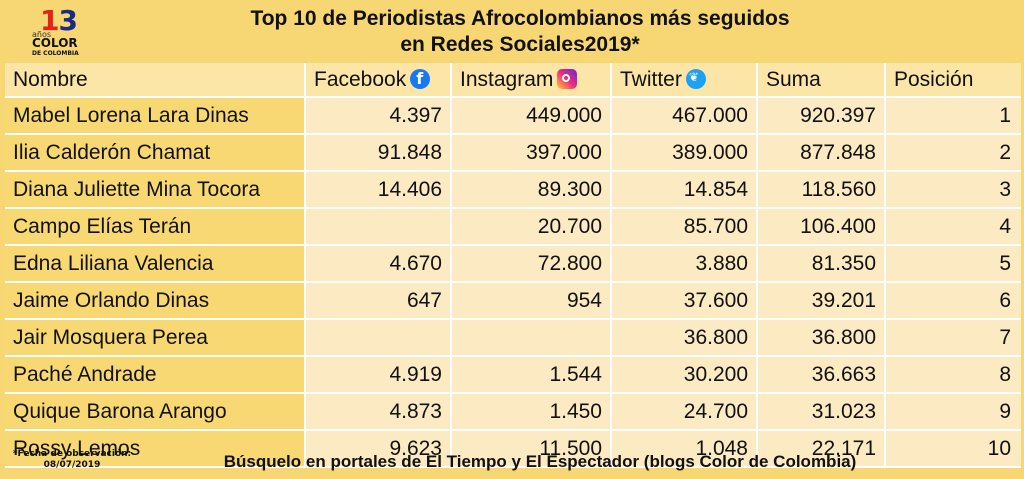 The image size is (1024, 479). What do you see at coordinates (378, 80) in the screenshot?
I see `header-facebook: Facebook` at bounding box center [378, 80].